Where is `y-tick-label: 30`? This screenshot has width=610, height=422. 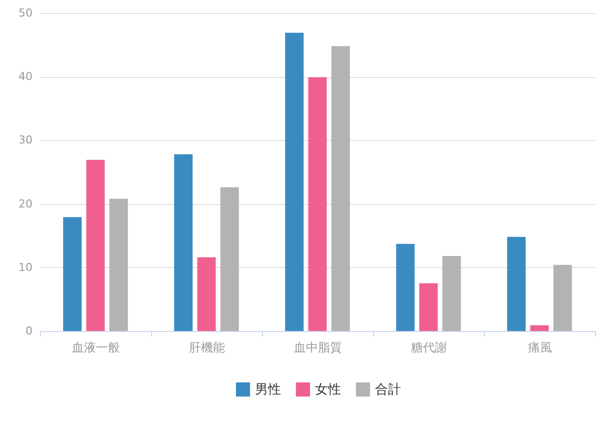 y-tick-label: 30 is located at coordinates (25, 140).